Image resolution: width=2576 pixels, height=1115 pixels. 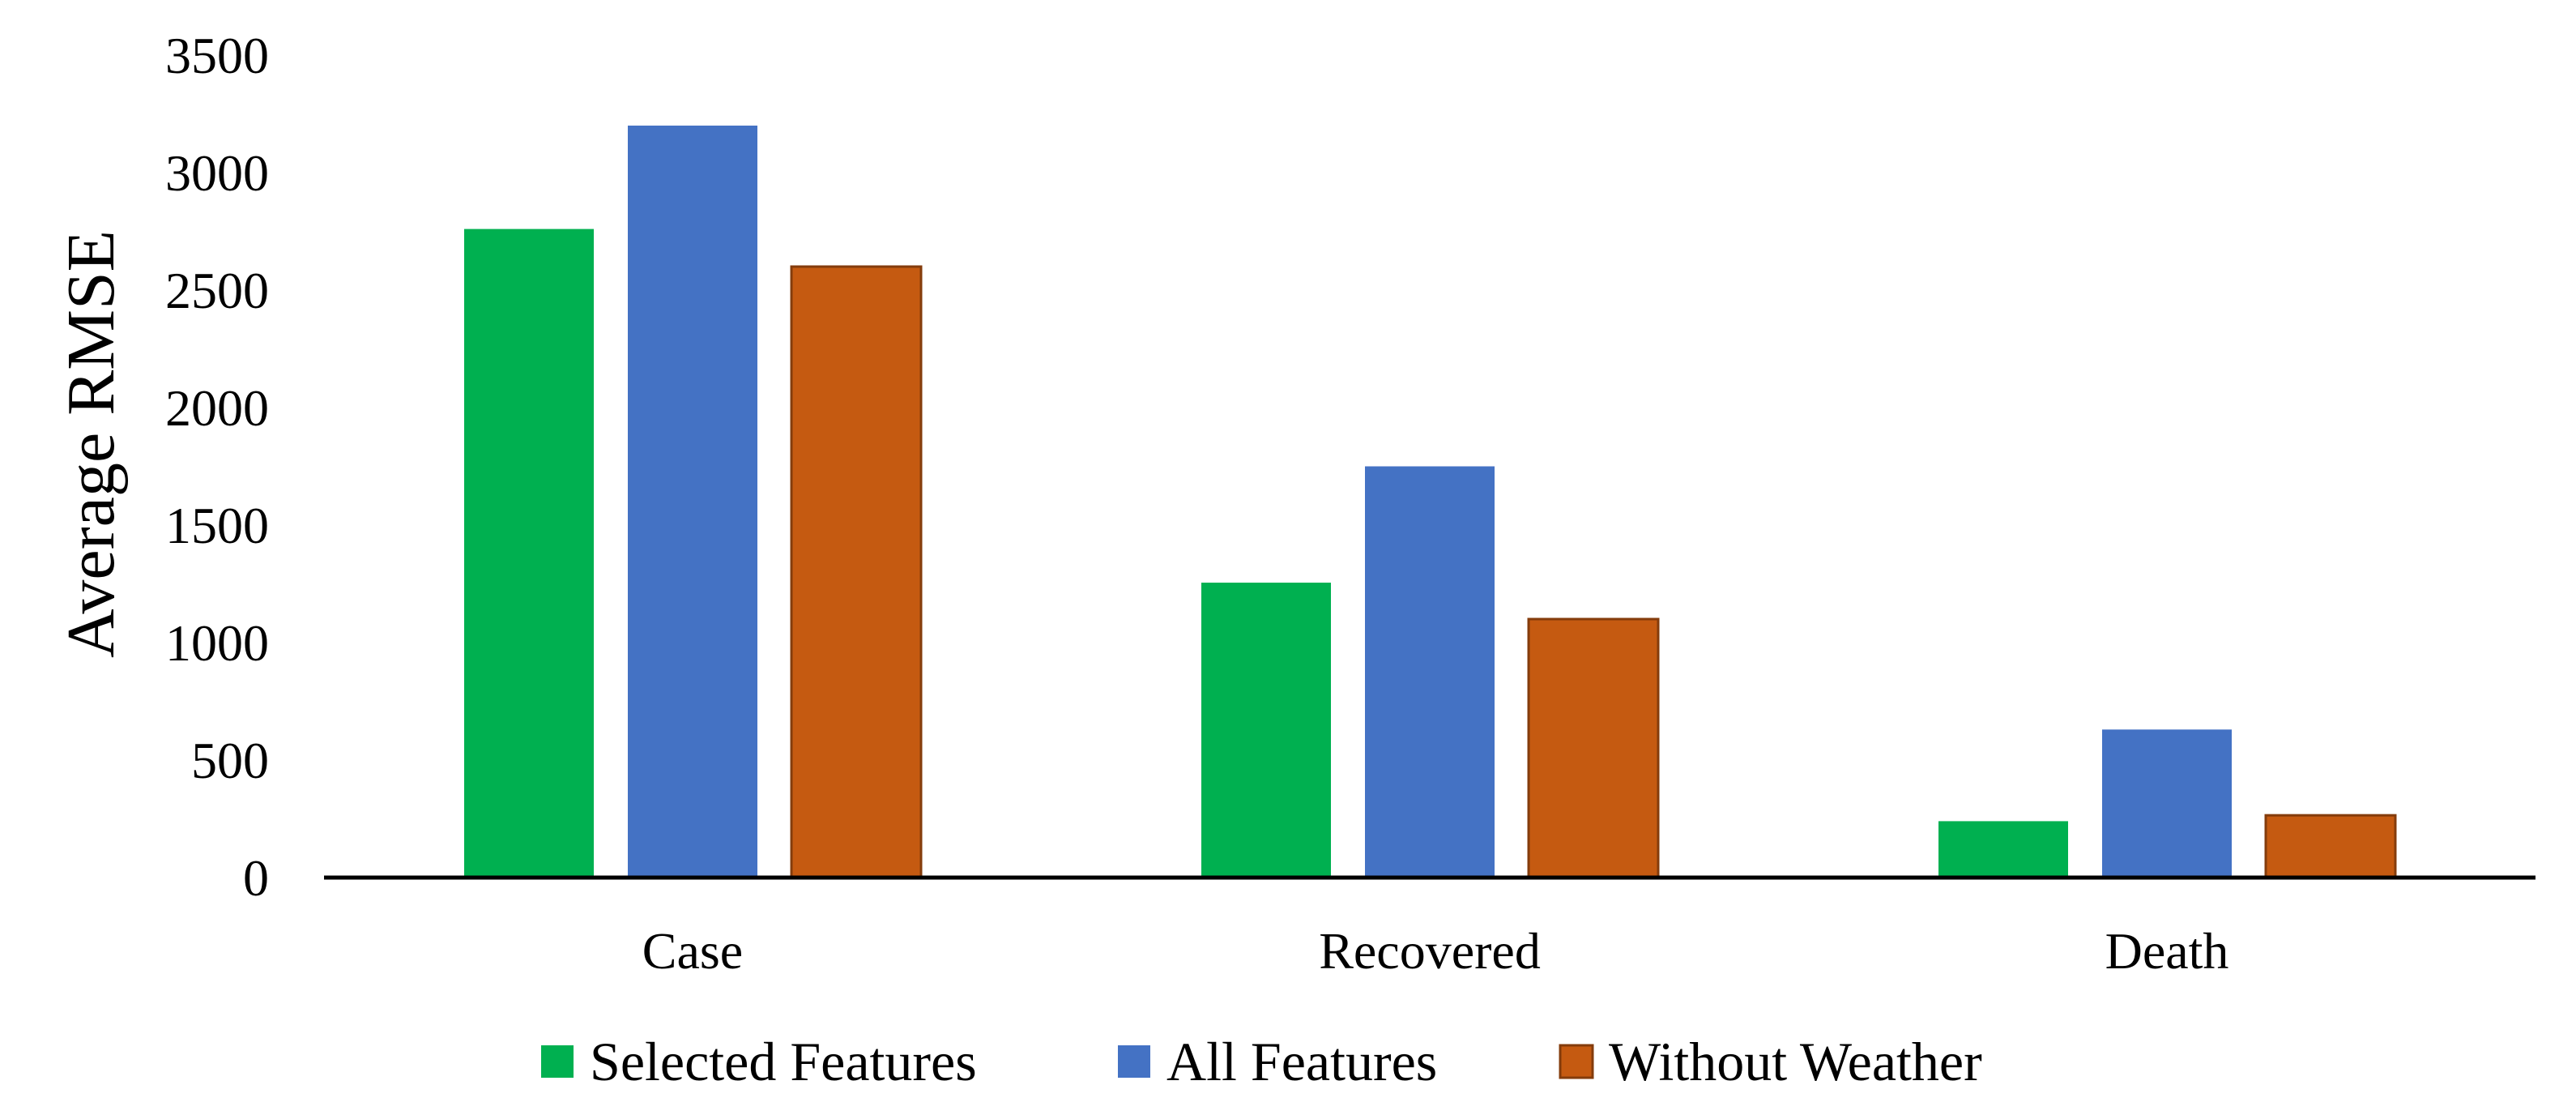 I want to click on y-axis-title: Average RMSE, so click(x=91, y=444).